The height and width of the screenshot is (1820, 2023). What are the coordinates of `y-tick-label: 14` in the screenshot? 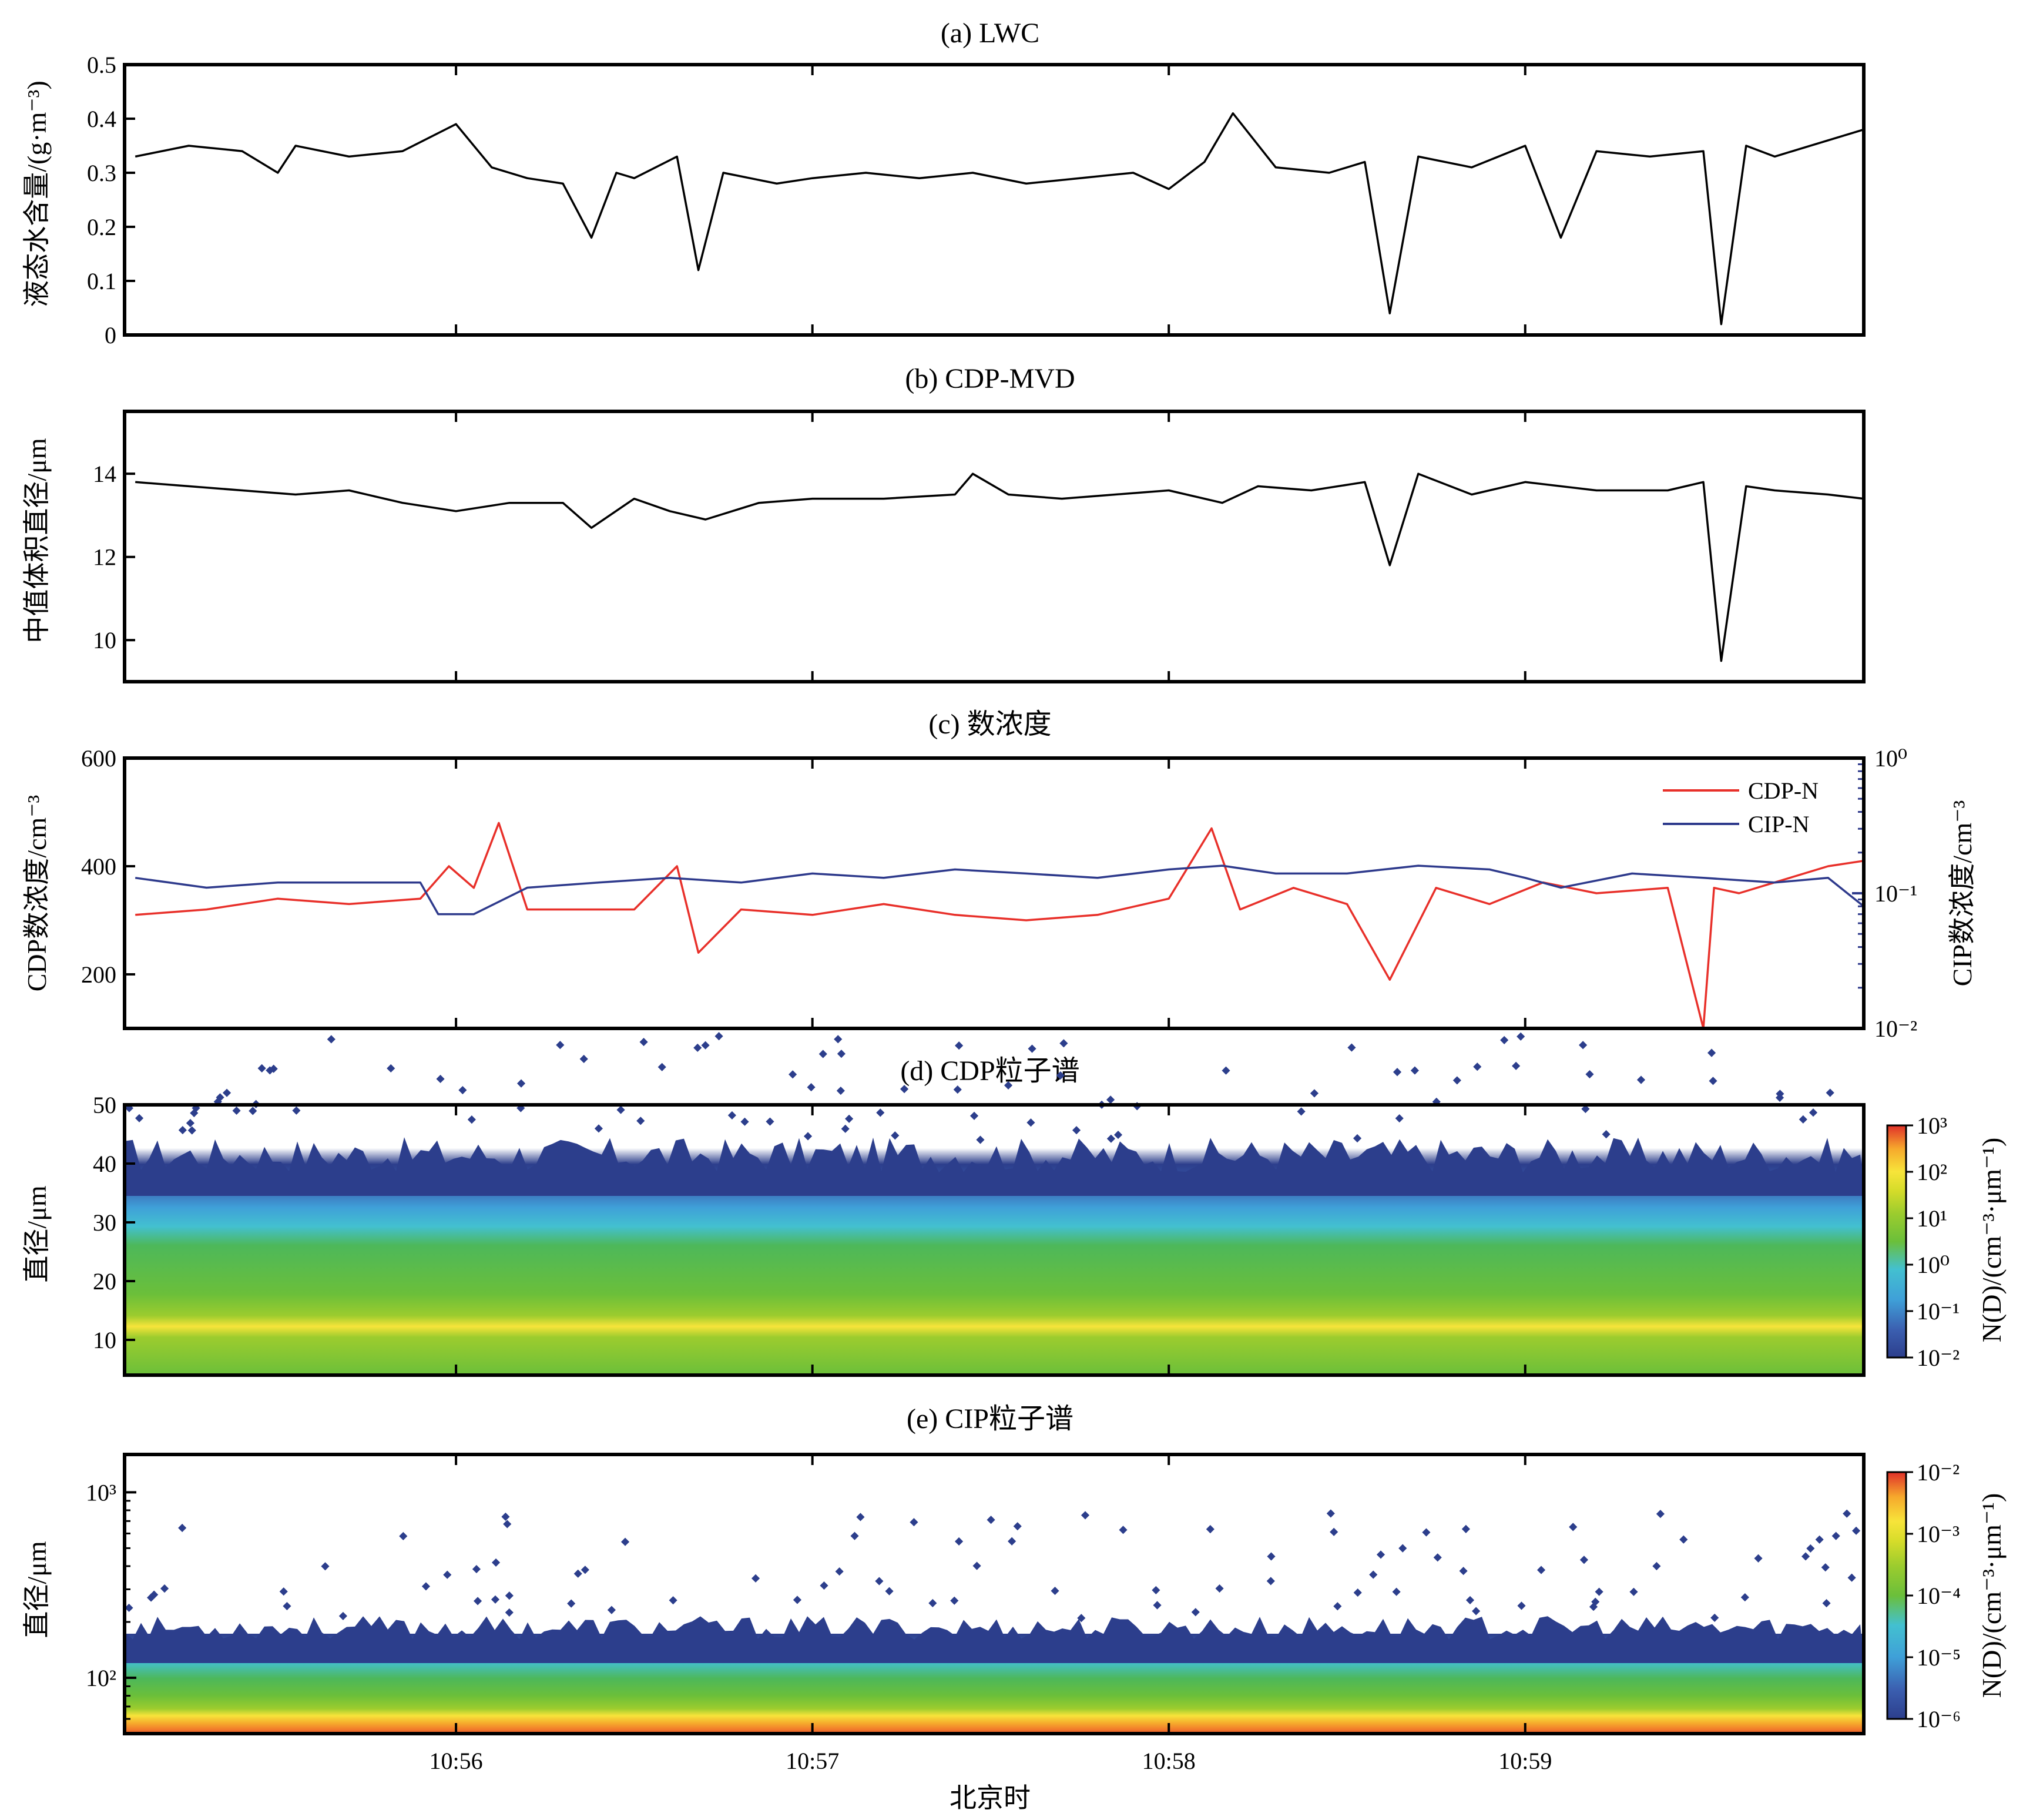 It's located at (104, 474).